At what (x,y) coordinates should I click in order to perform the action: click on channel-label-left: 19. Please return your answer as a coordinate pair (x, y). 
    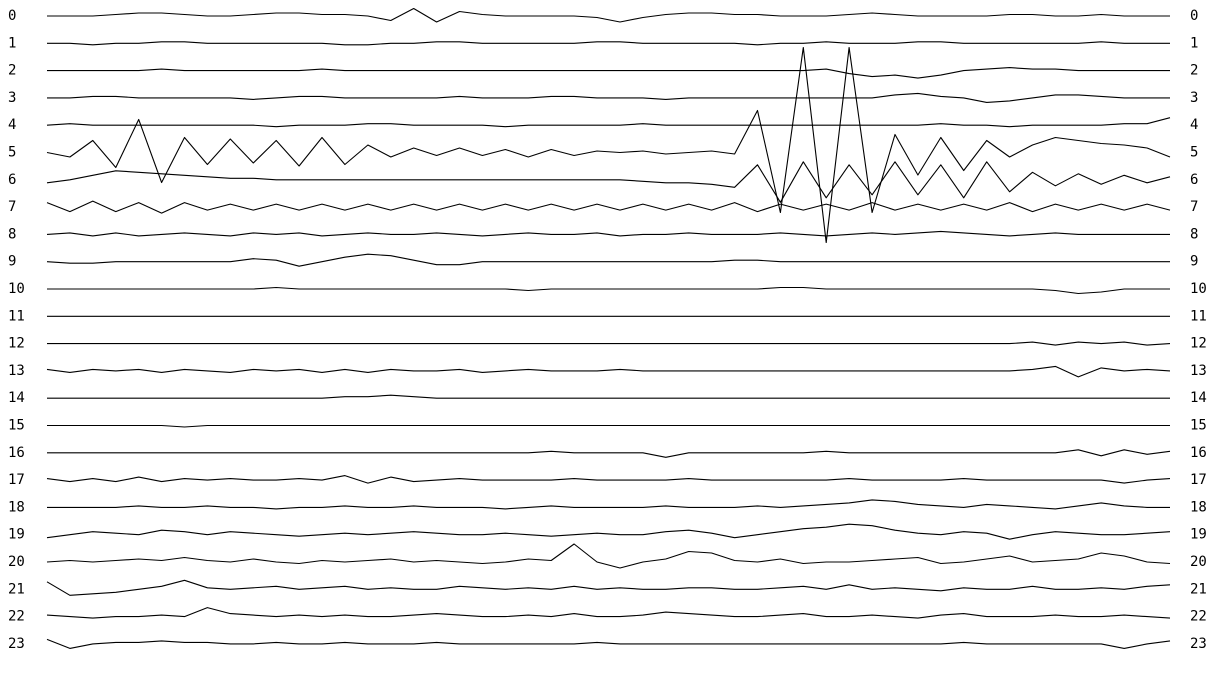
    Looking at the image, I should click on (16, 535).